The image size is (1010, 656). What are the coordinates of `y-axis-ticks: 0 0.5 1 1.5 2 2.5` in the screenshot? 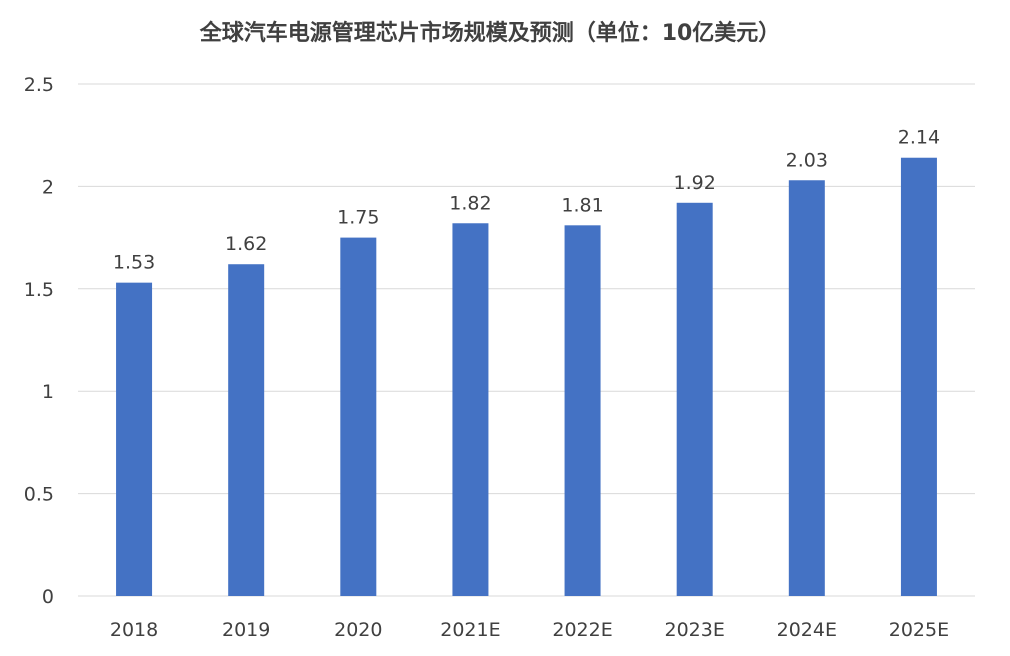 It's located at (39, 341).